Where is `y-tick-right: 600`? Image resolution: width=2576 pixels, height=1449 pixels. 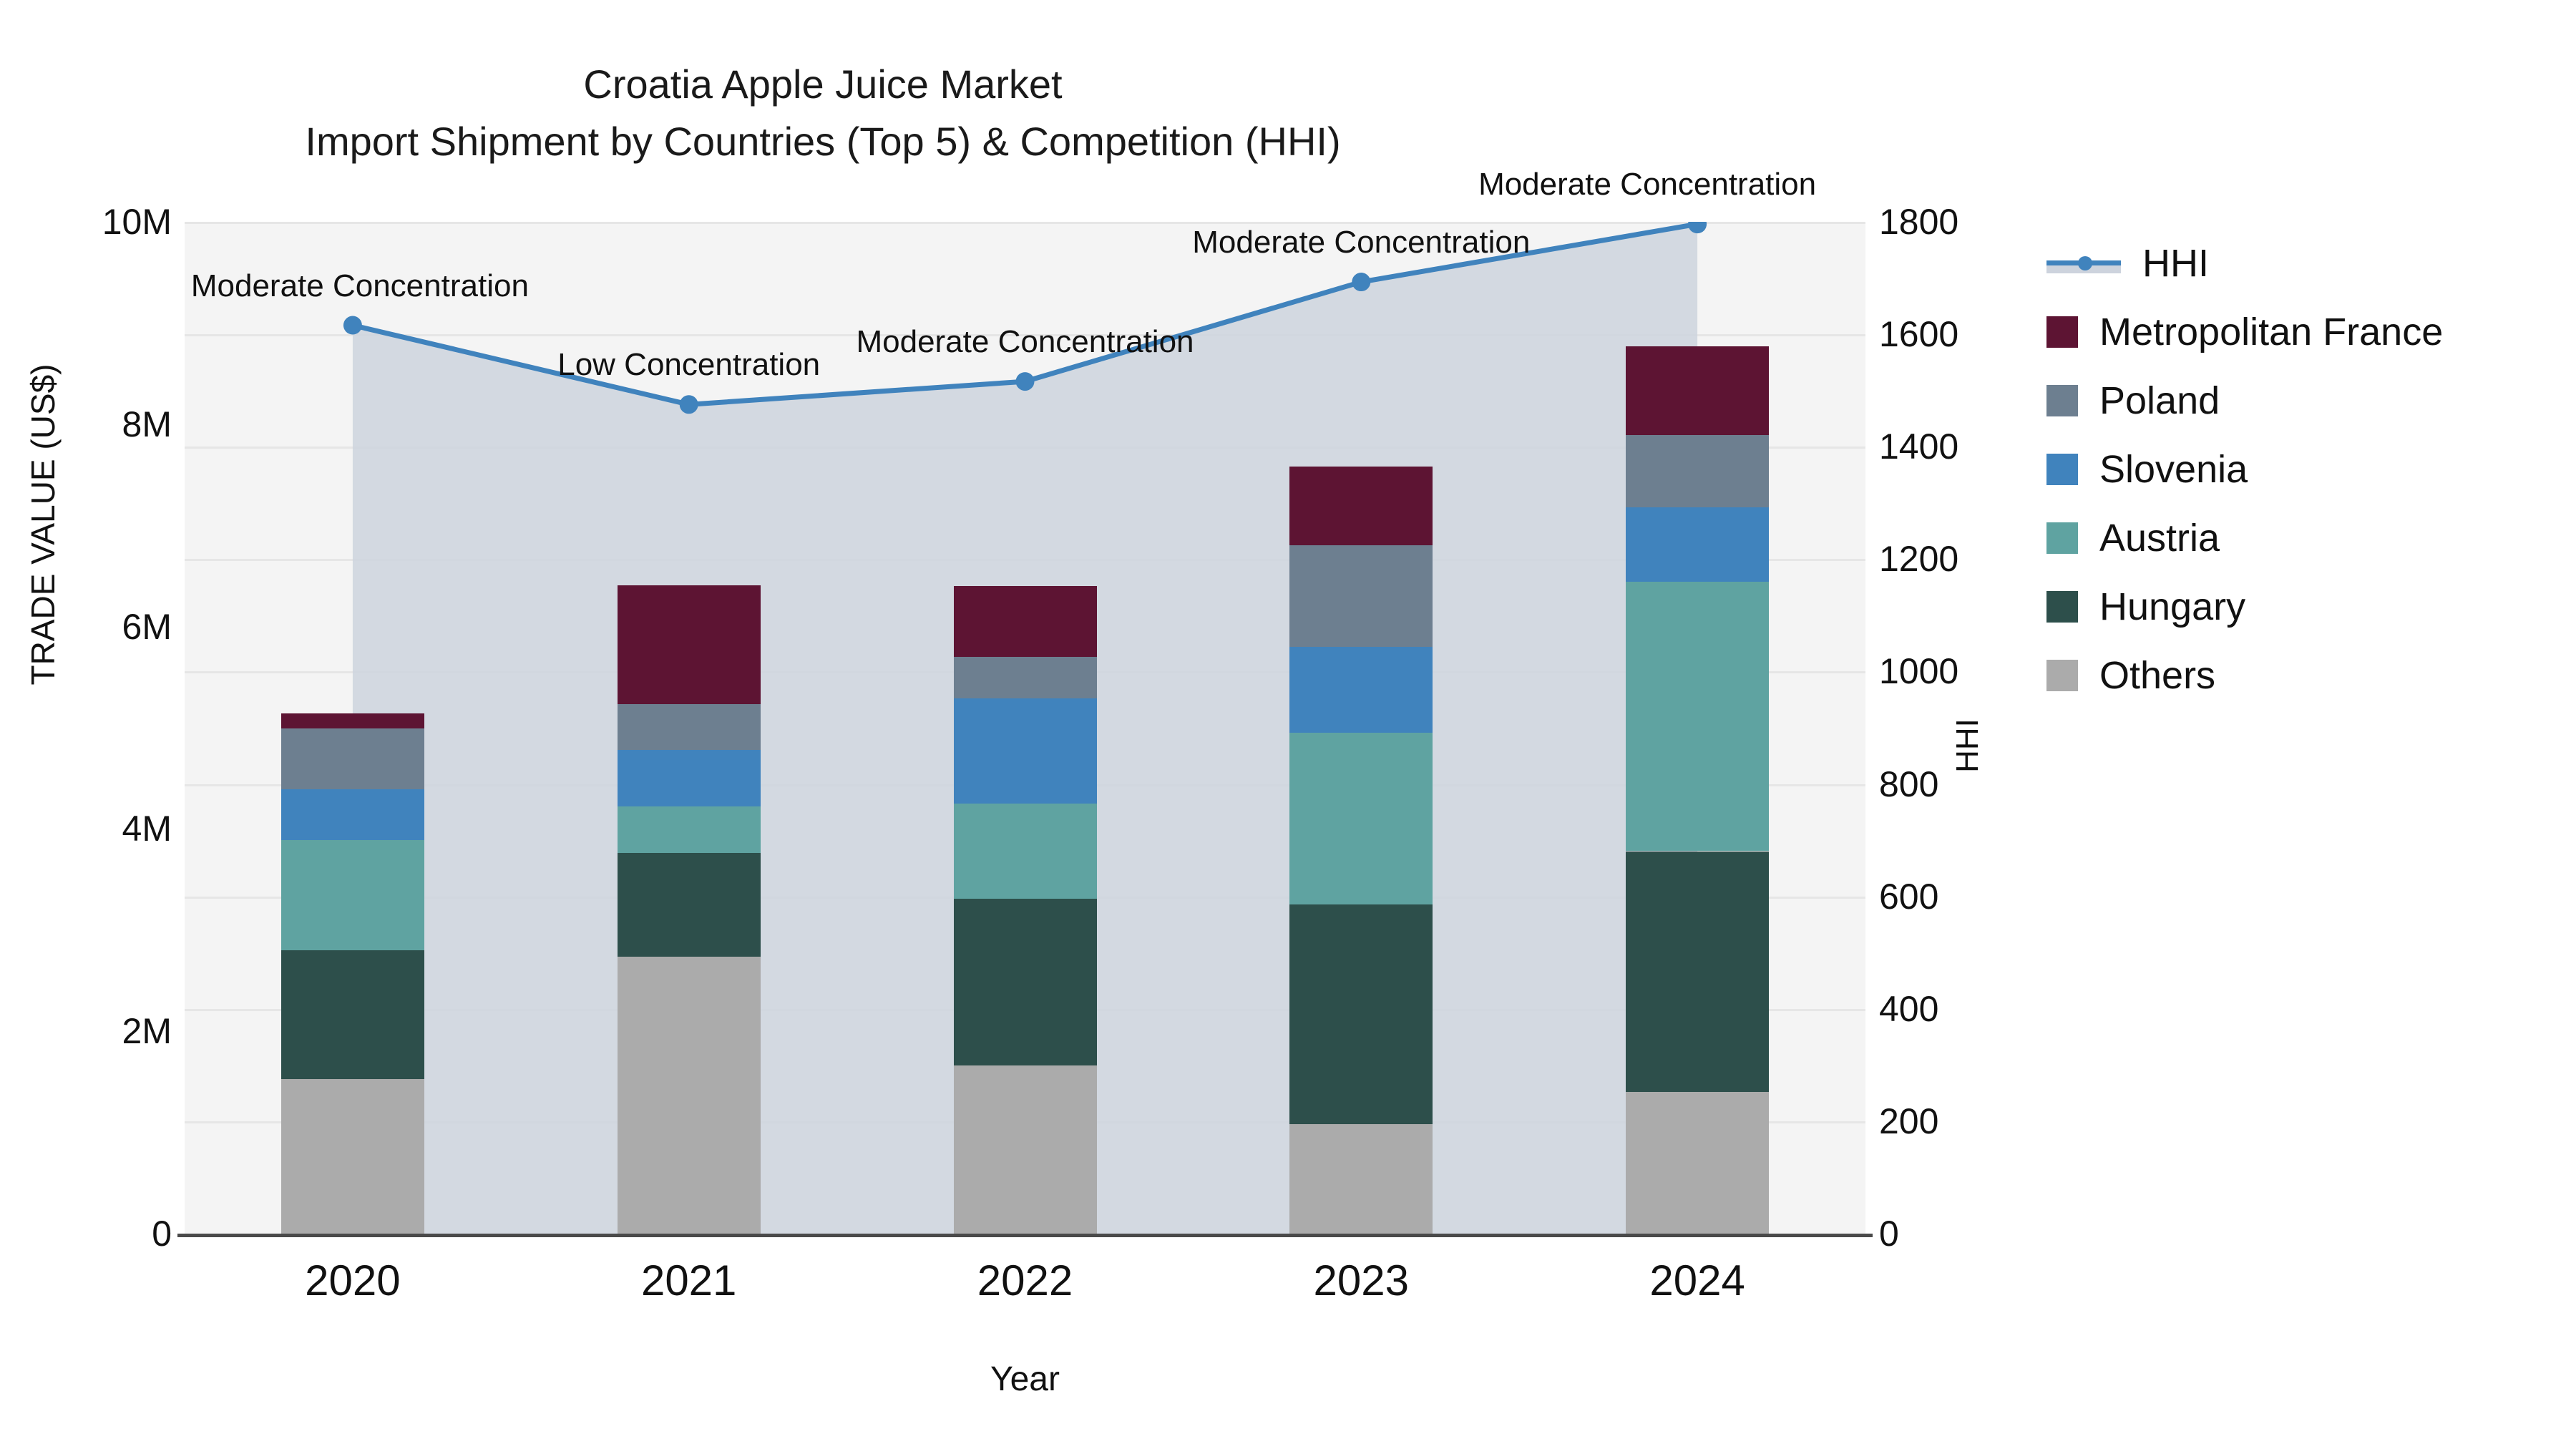 y-tick-right: 600 is located at coordinates (1909, 896).